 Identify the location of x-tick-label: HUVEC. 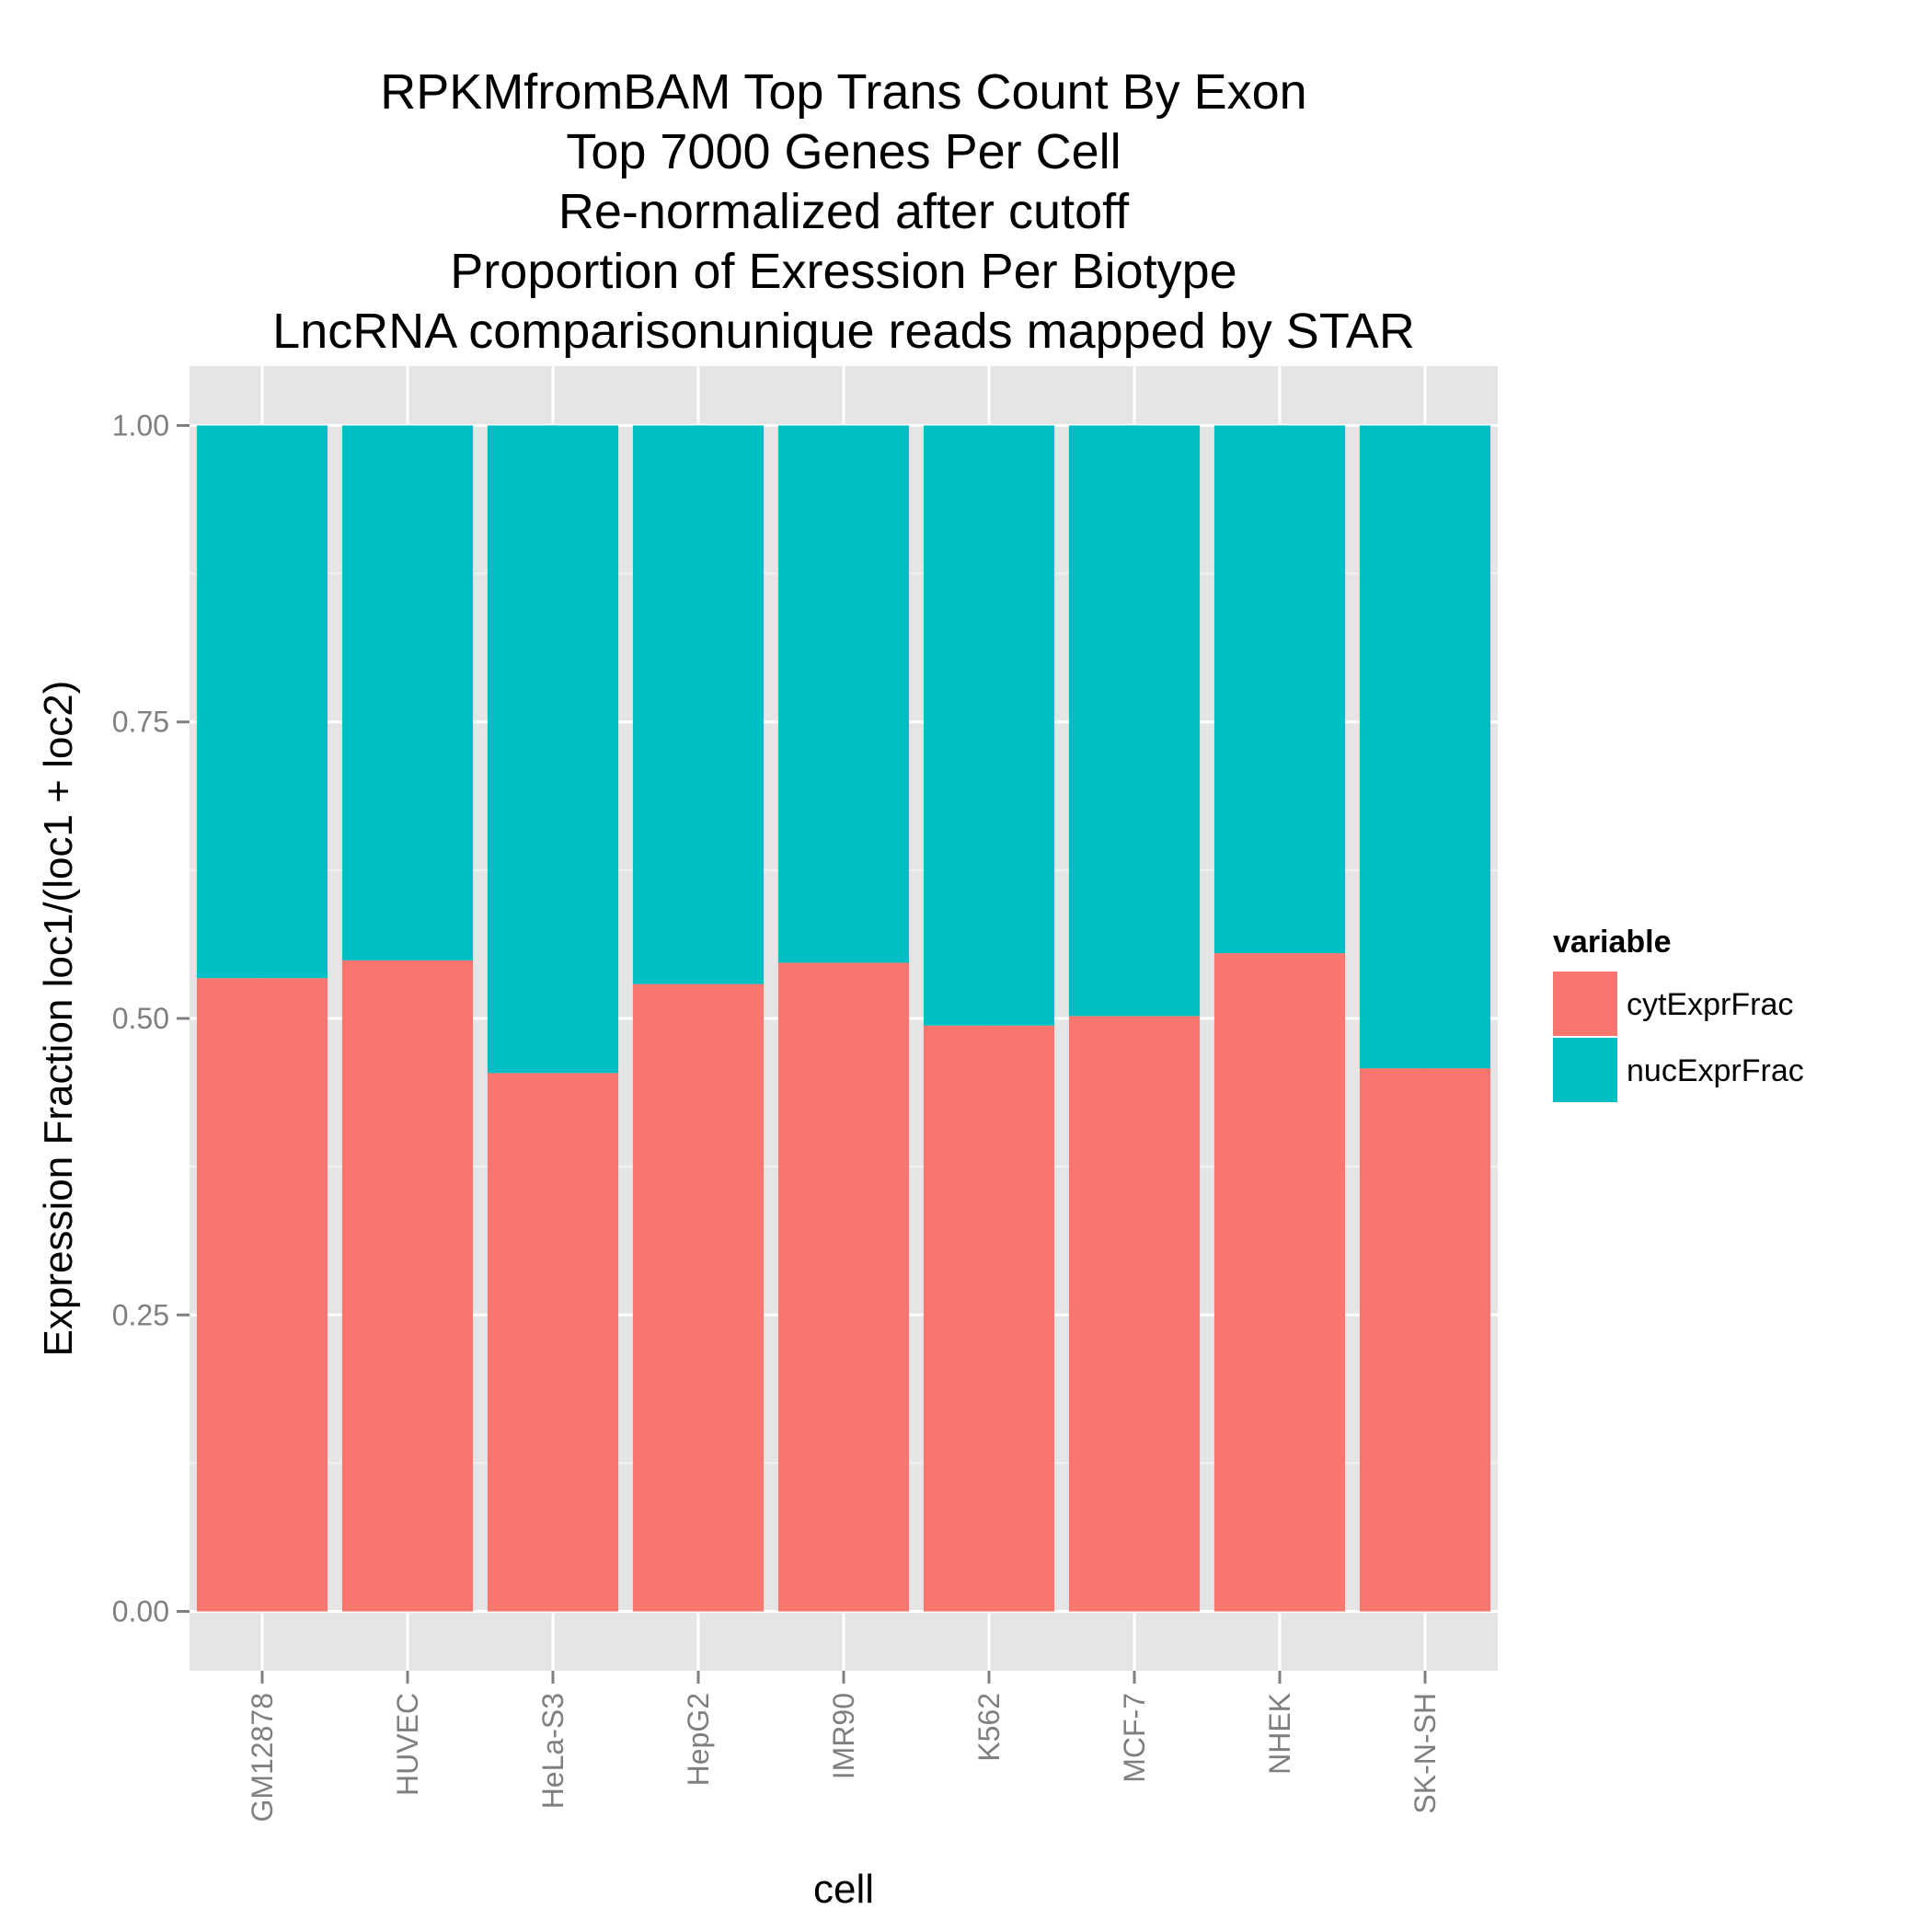
(407, 1744).